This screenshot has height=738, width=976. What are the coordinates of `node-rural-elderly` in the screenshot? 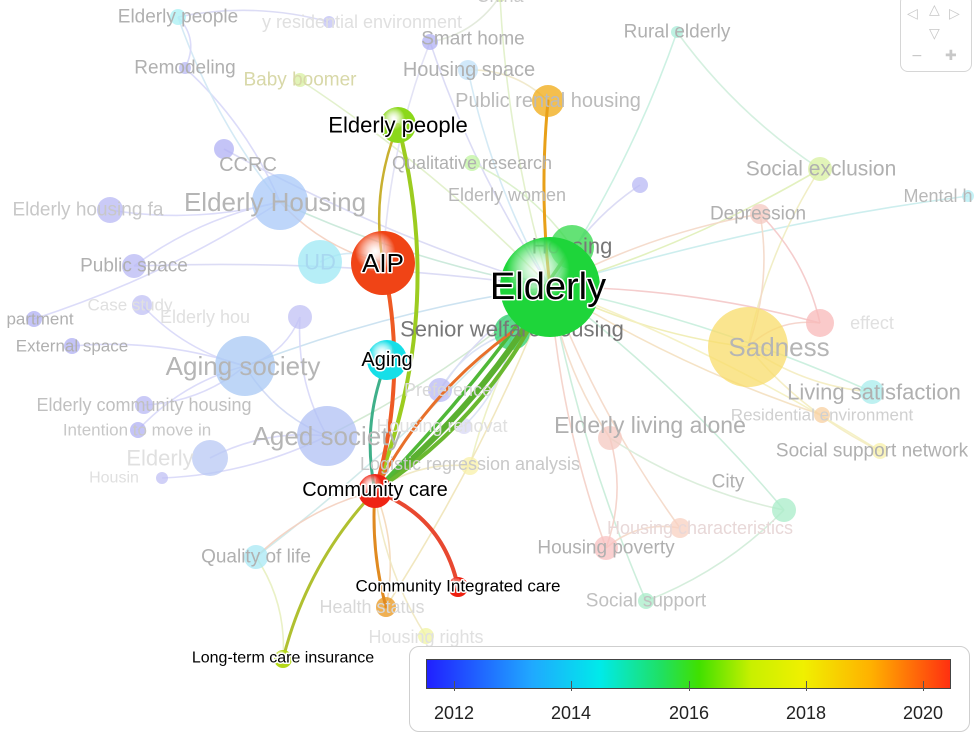 It's located at (677, 32).